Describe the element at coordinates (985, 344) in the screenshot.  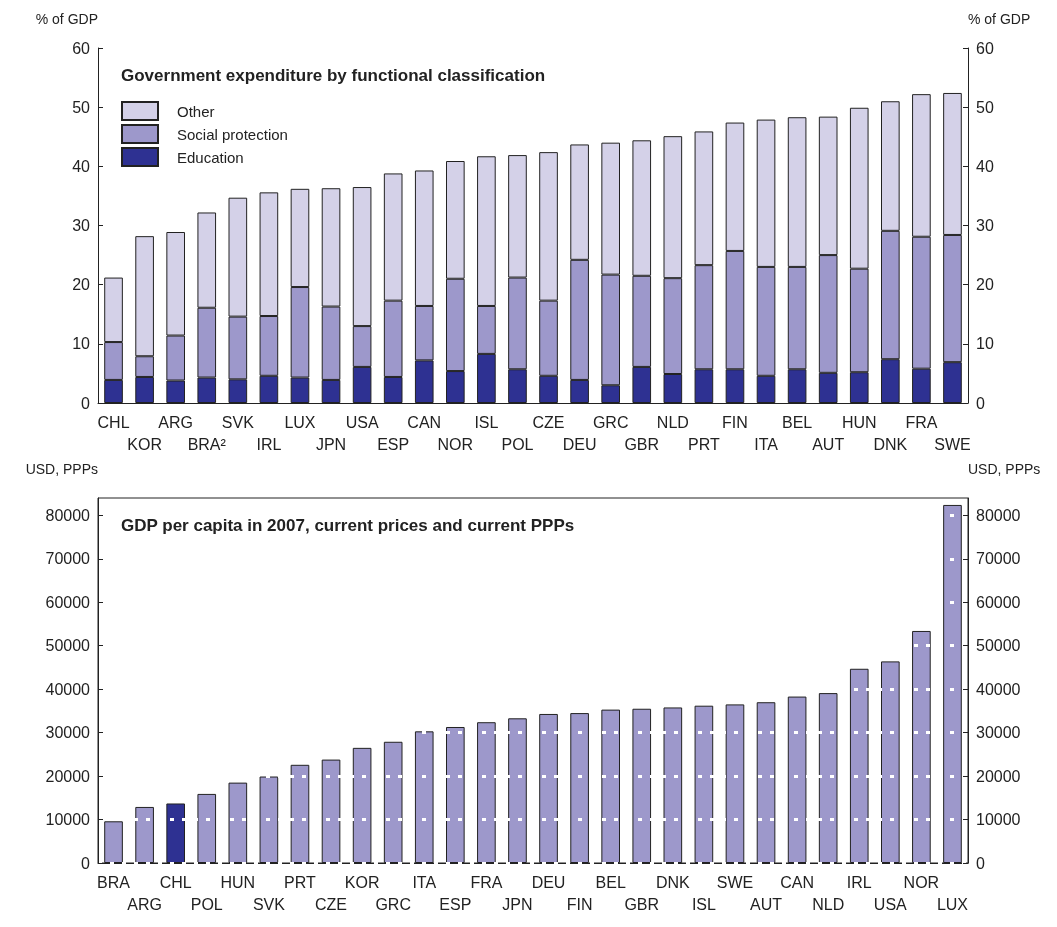
I see `y2-tick-label: 10` at that location.